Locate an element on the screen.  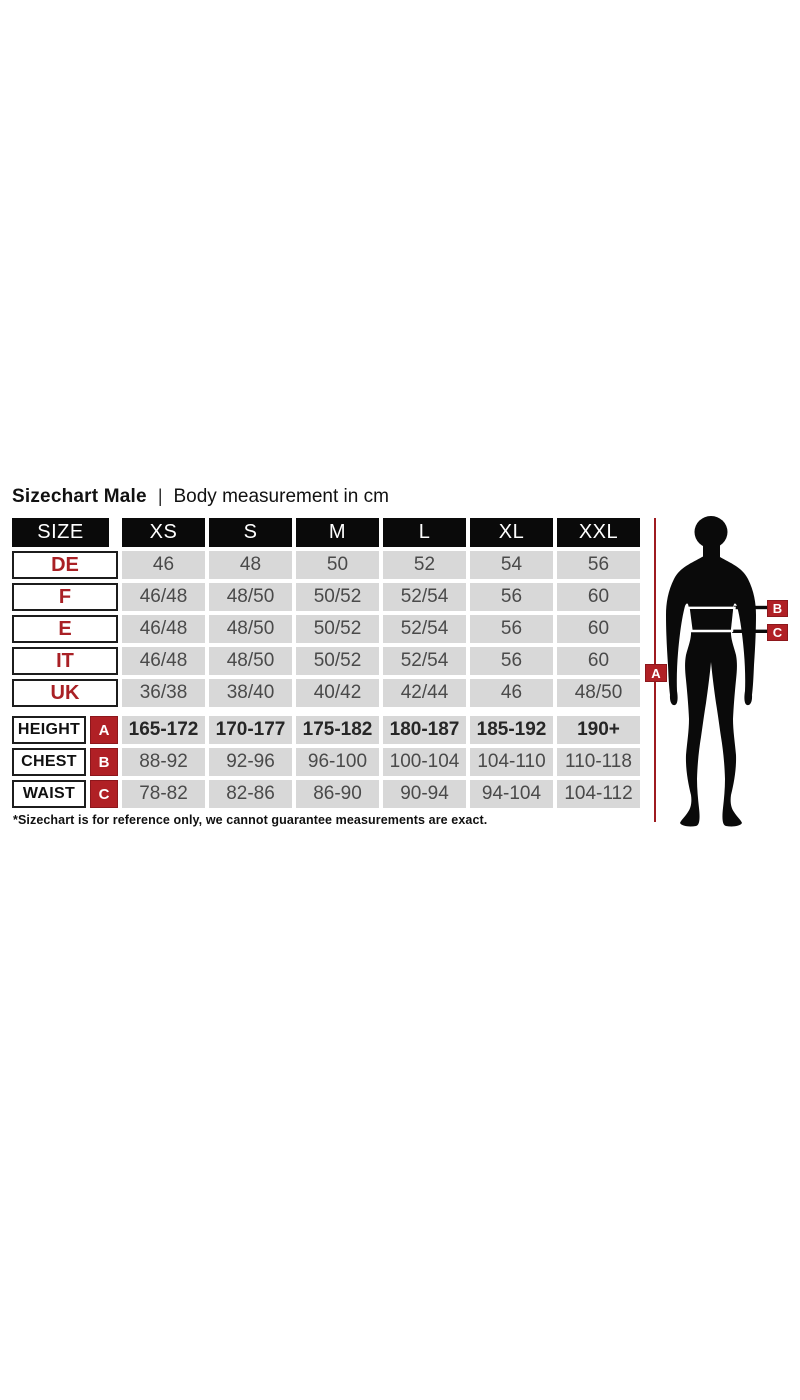
header-cell-s: S is located at coordinates (250, 532).